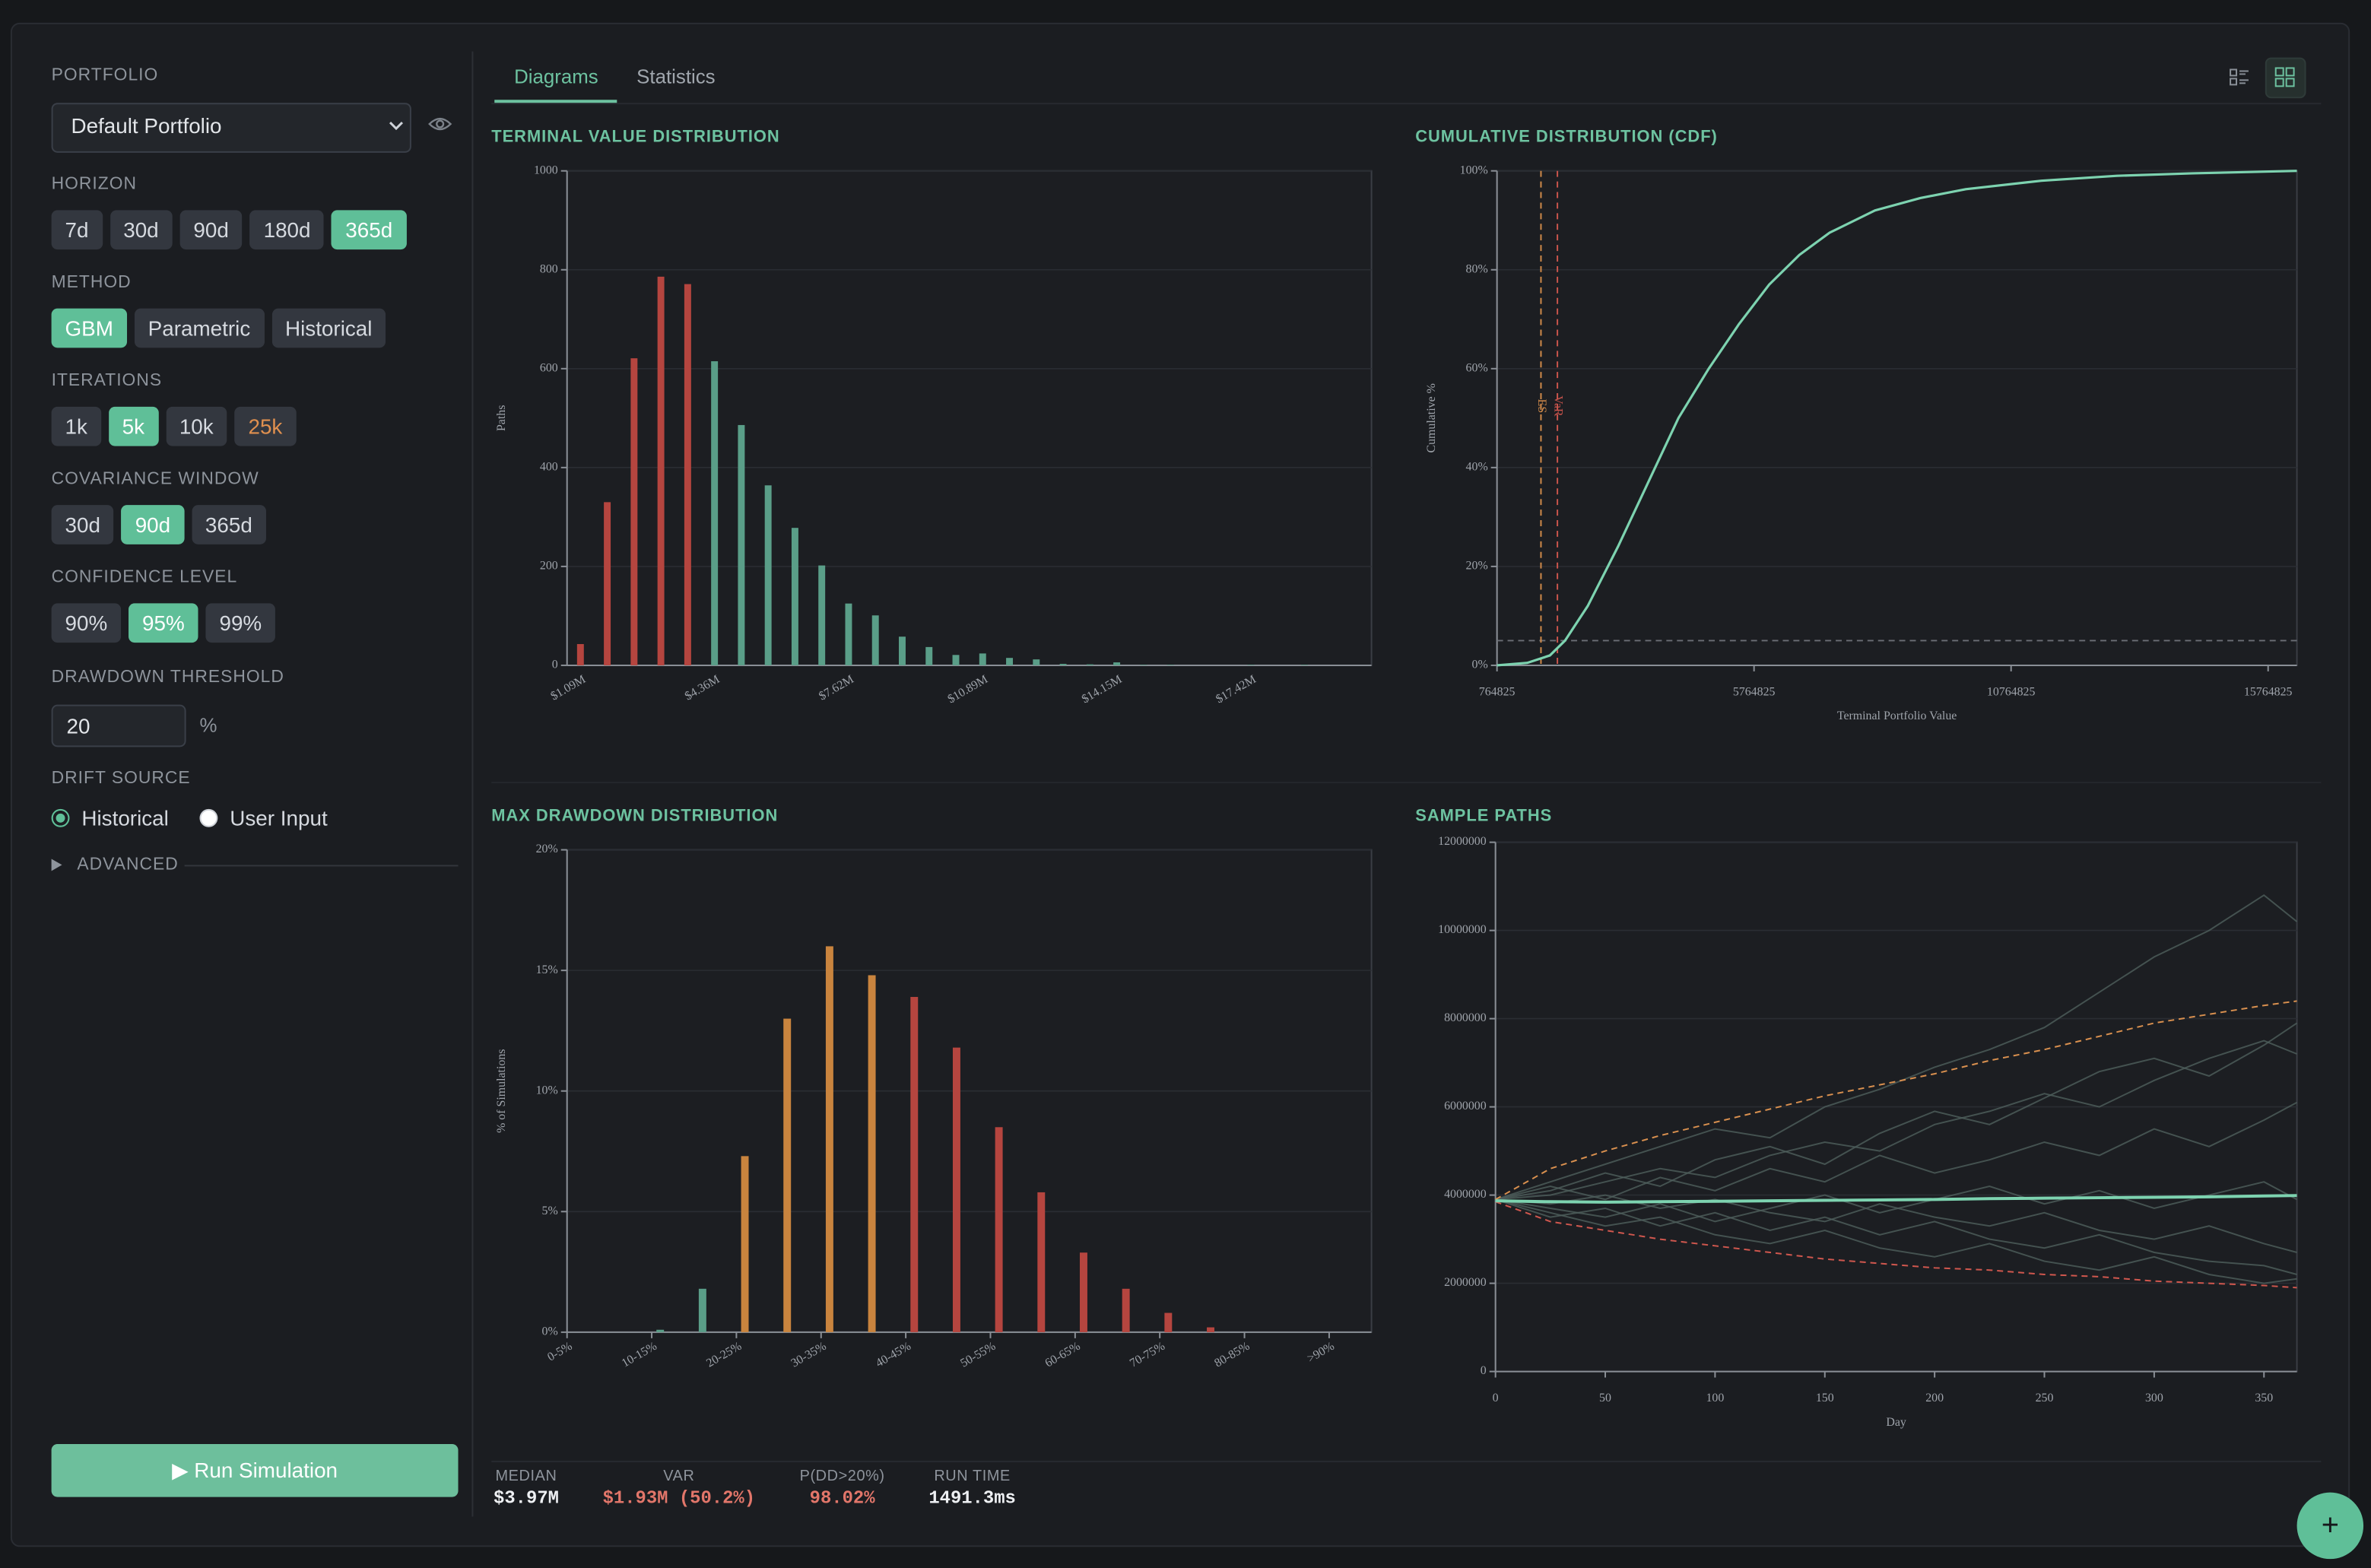 The image size is (2371, 1568). I want to click on x-tick-label: 0, so click(1496, 1398).